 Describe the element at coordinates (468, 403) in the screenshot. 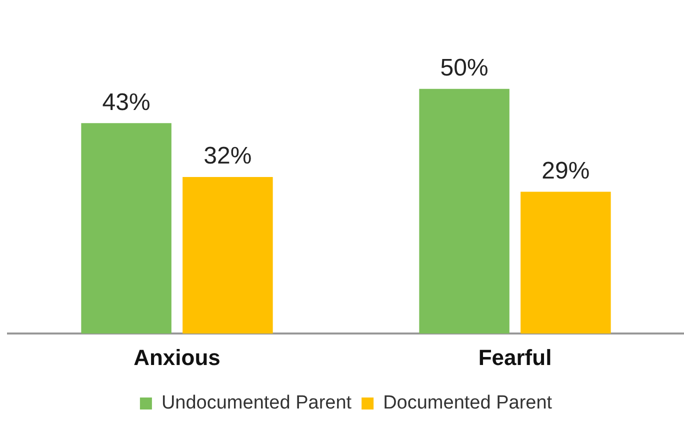

I see `legend-label: Documented Parent` at that location.